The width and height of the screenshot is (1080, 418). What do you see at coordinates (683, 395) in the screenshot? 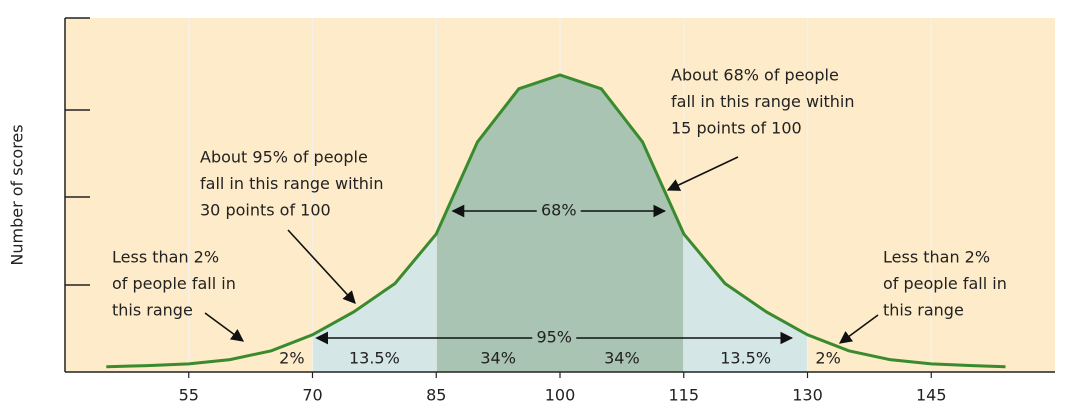
I see `x-tick-label: 115` at bounding box center [683, 395].